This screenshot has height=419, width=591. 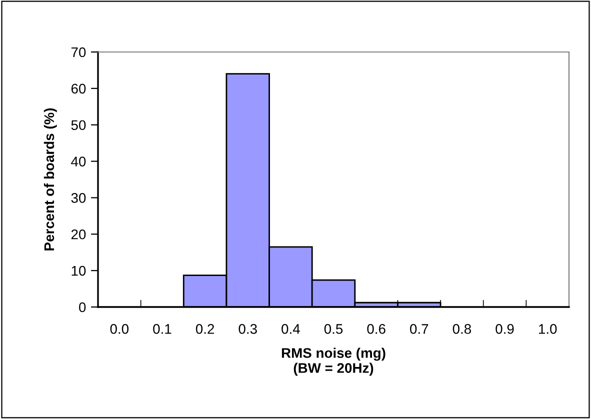 I want to click on x-axis-title: RMS noise (mg) (BW = 20Hz), so click(x=334, y=362).